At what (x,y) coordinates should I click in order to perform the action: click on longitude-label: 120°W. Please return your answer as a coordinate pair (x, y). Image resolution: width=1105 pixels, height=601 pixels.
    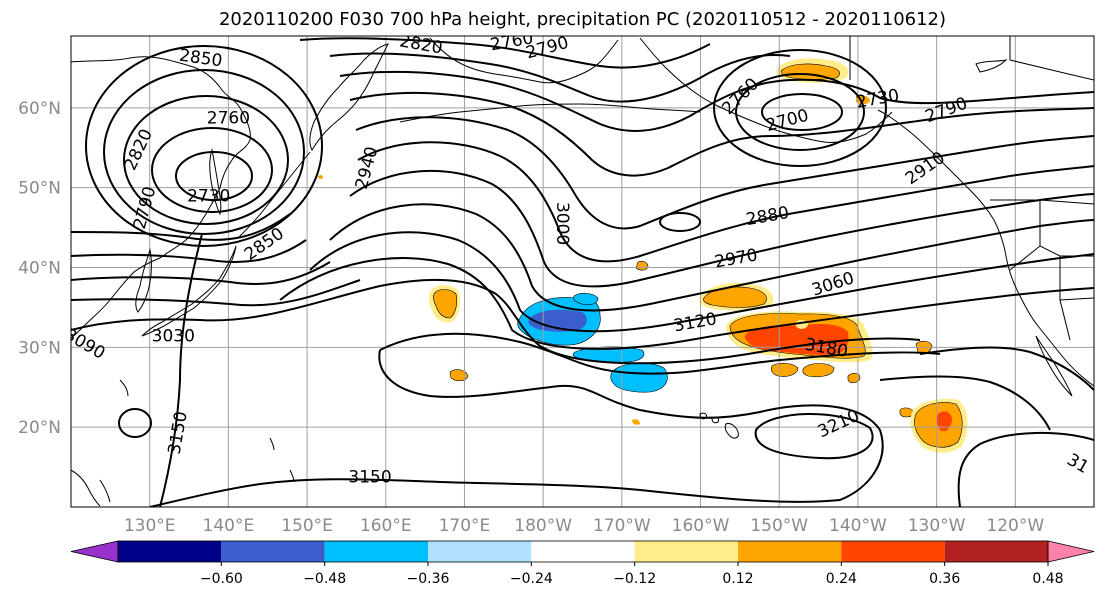
    Looking at the image, I should click on (1015, 526).